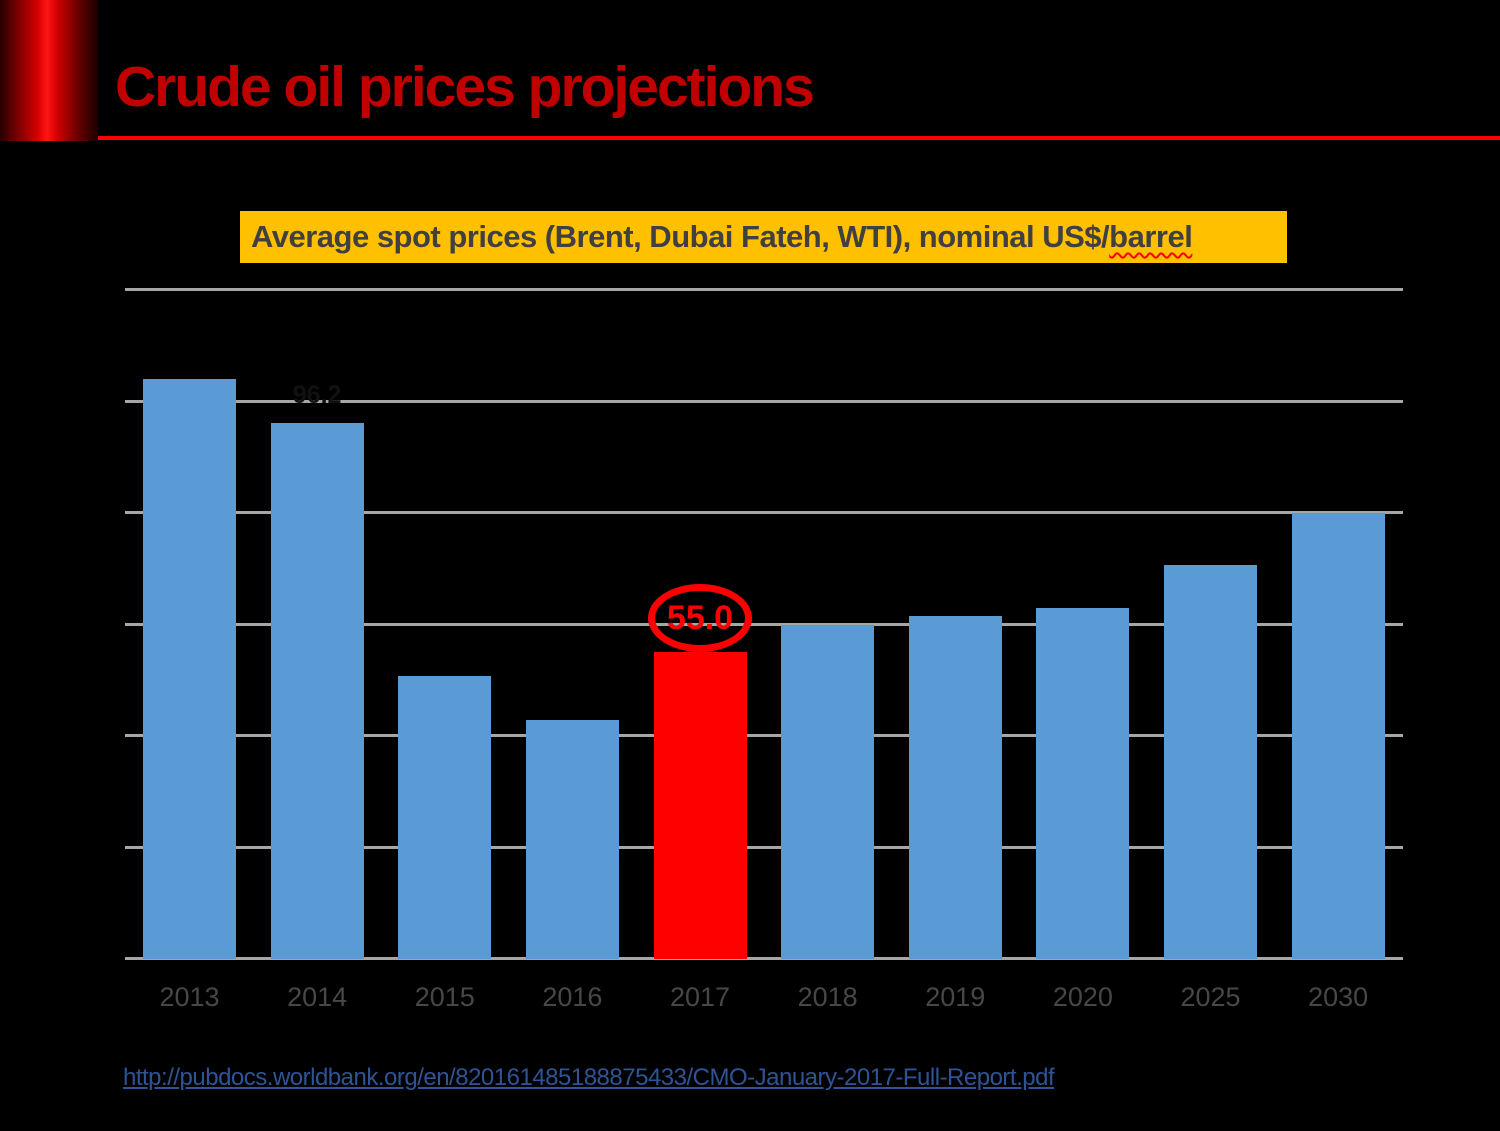  I want to click on bar-2018, so click(828, 791).